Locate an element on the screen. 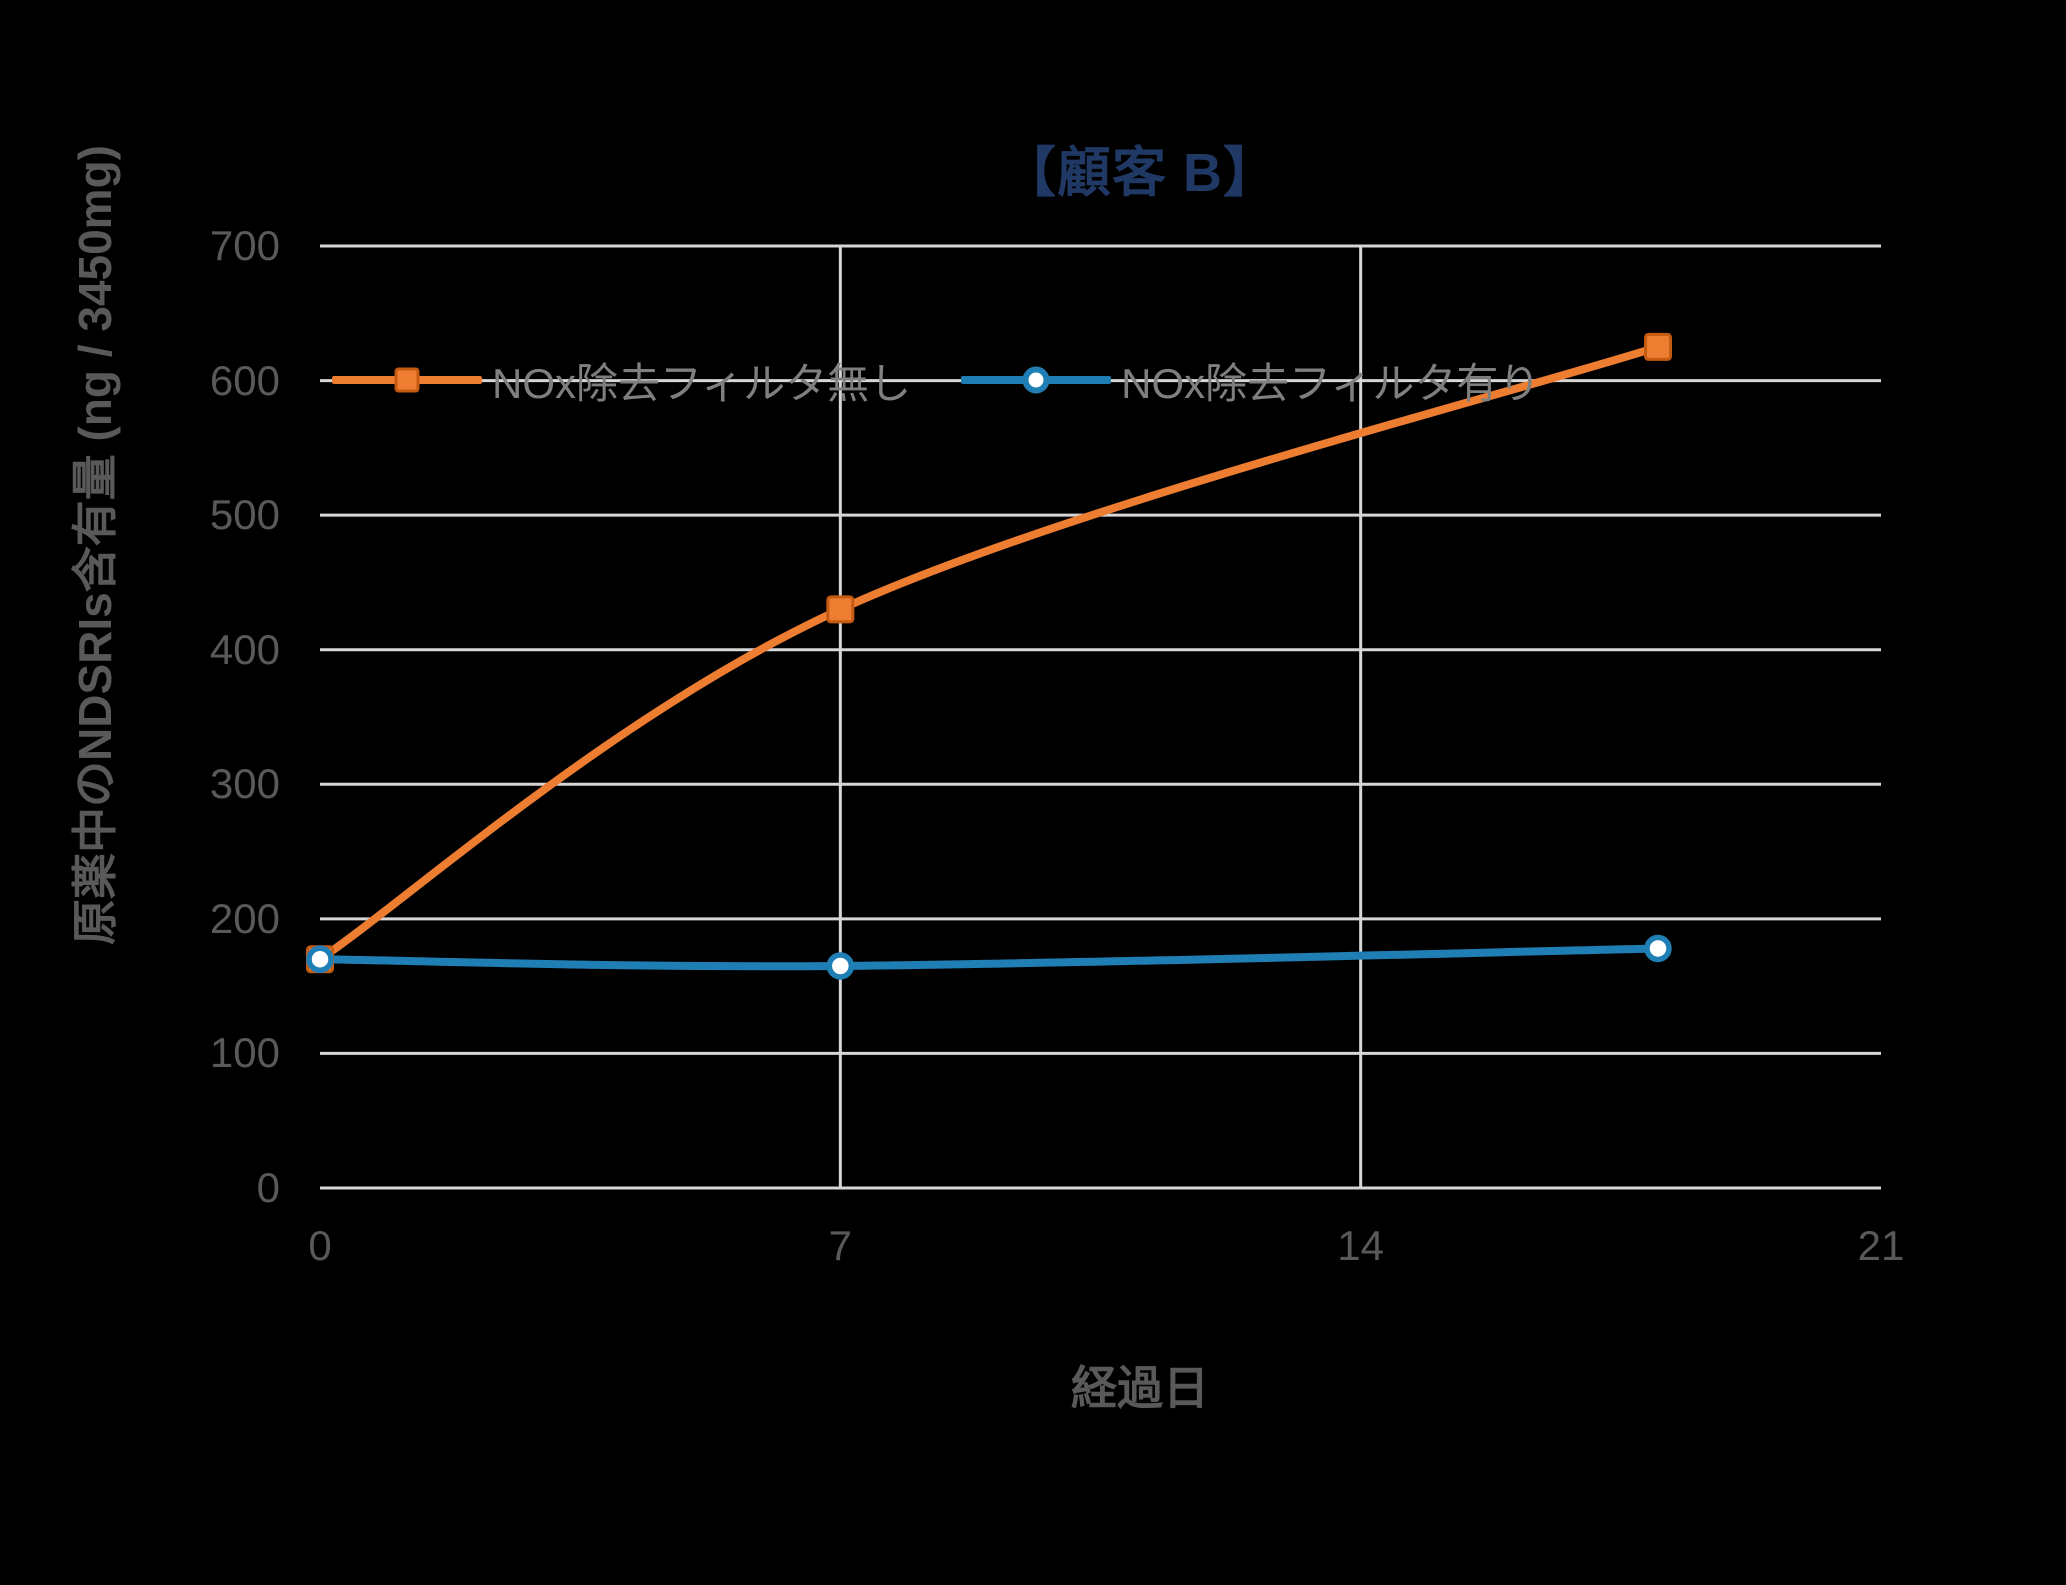  x-tick-label-21: 21 is located at coordinates (1881, 1245).